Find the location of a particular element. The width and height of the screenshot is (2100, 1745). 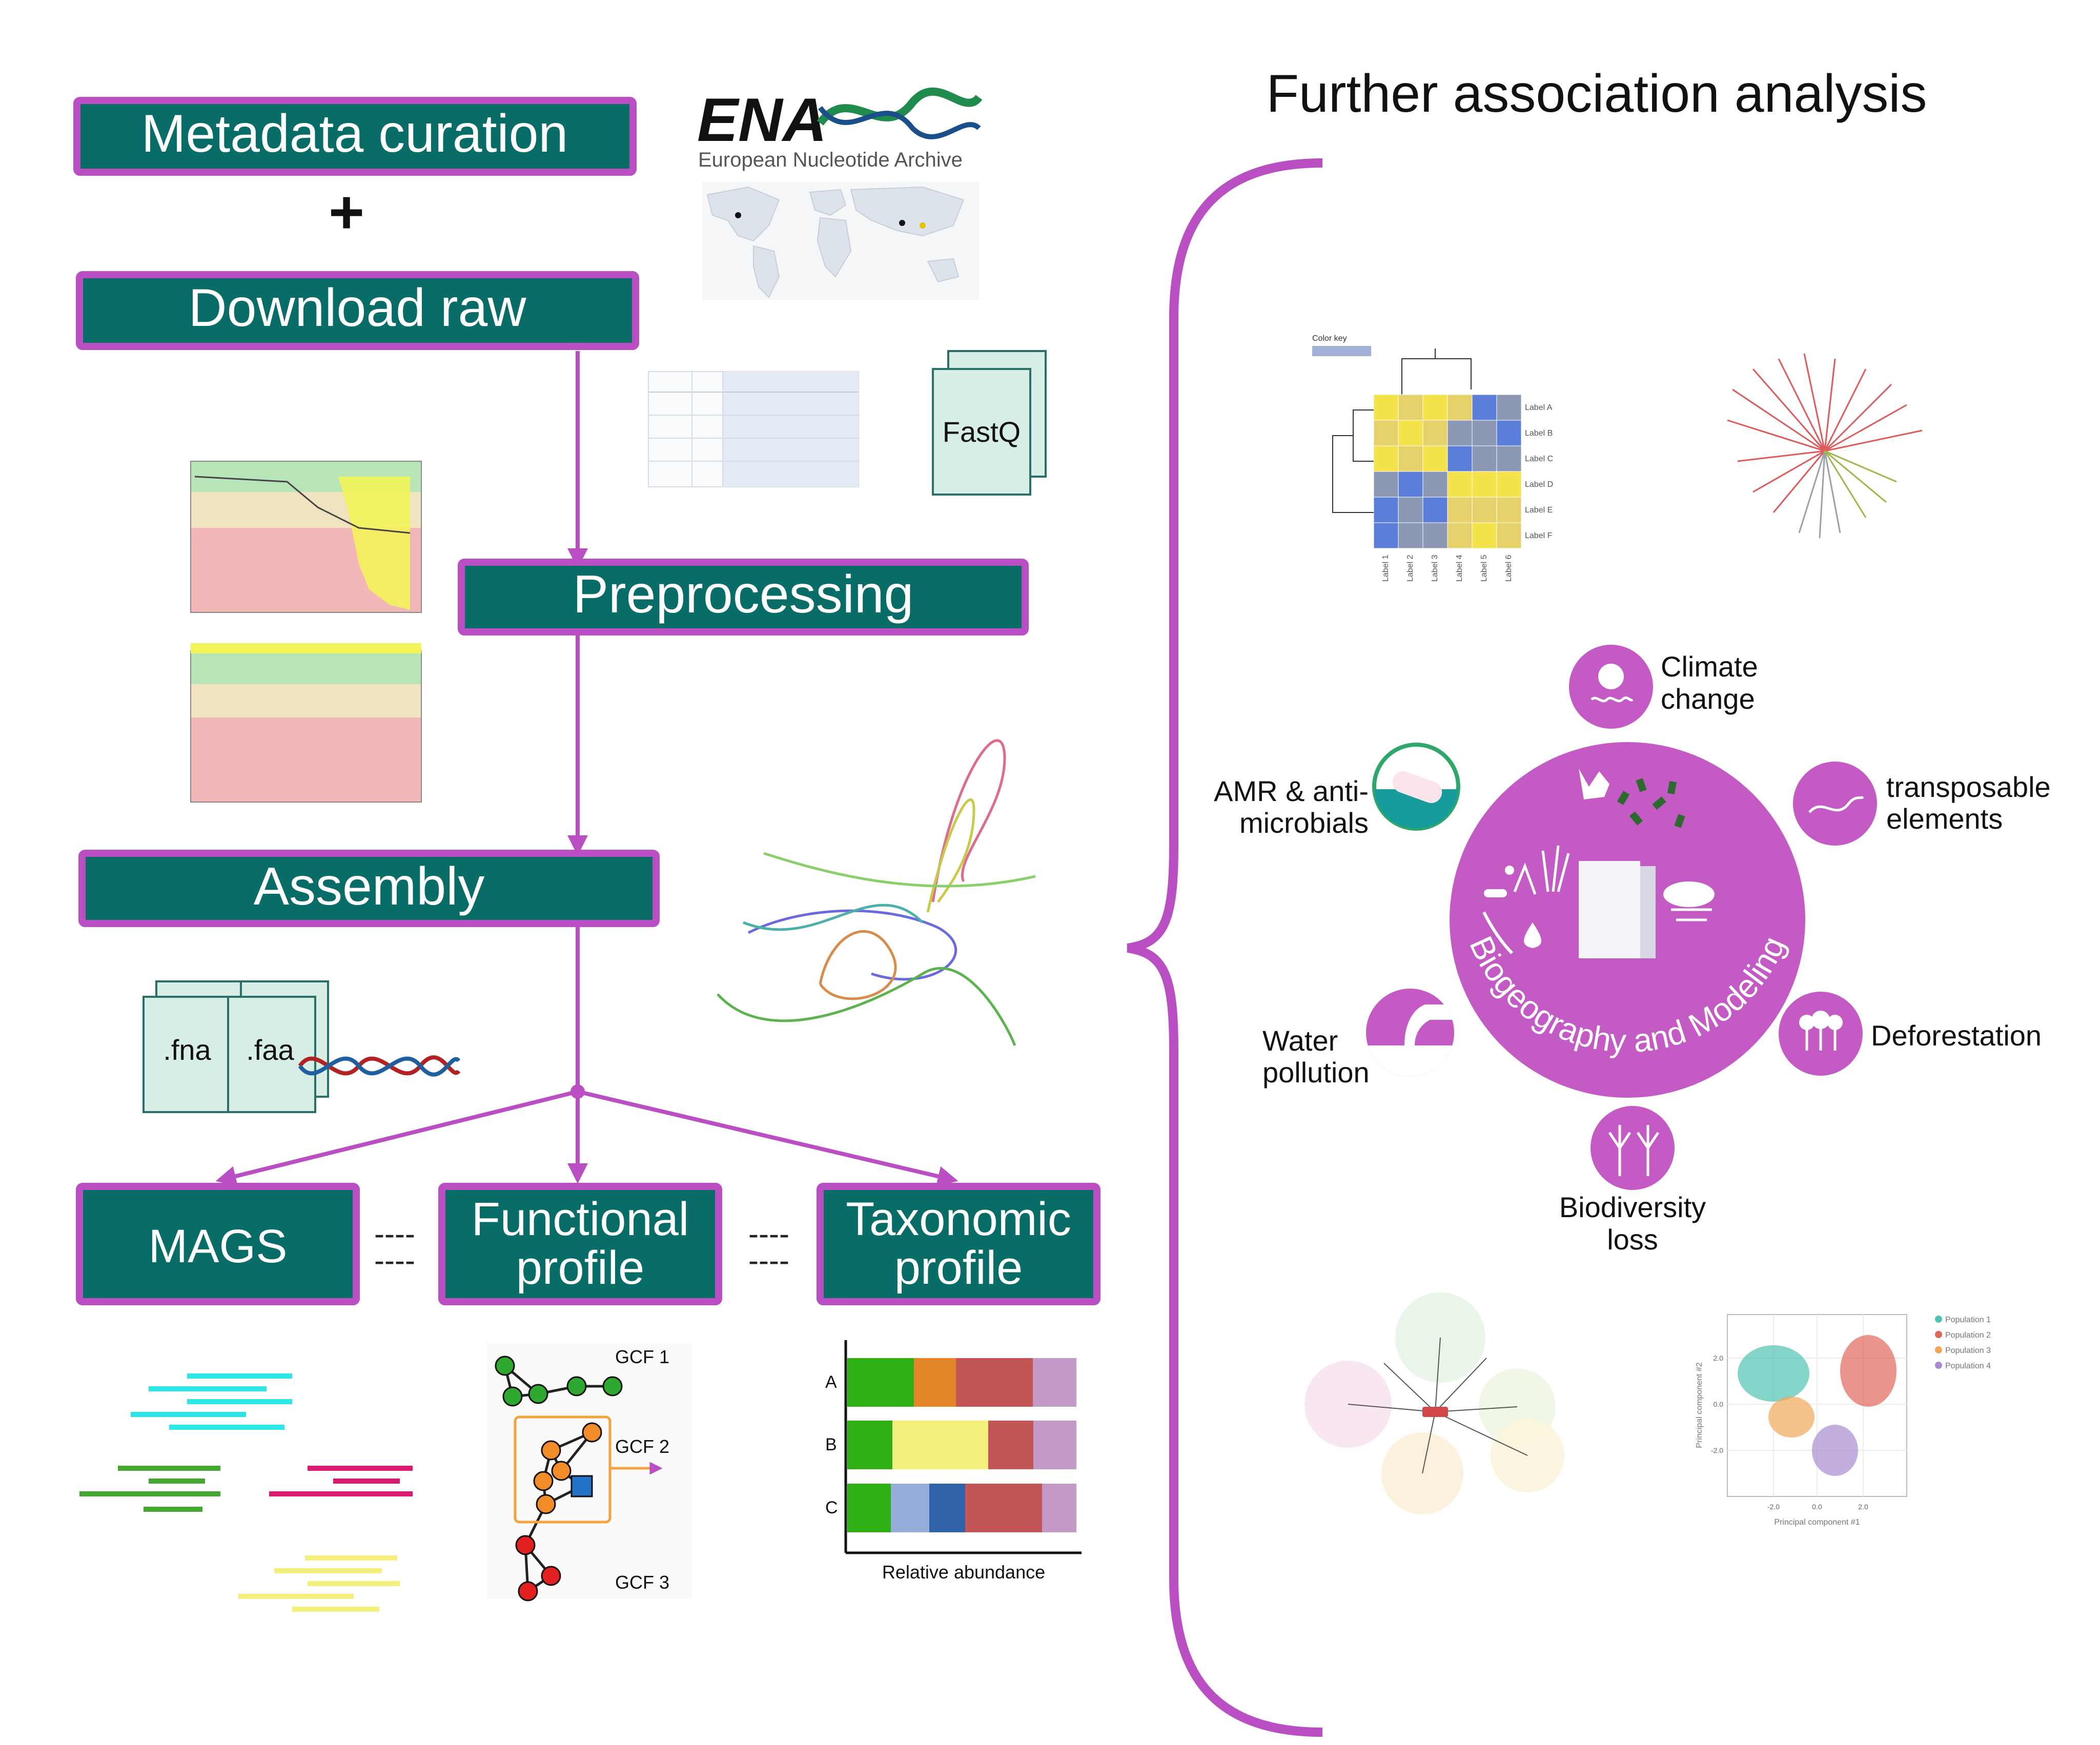

download-raw-label: Download raw is located at coordinates (358, 308).